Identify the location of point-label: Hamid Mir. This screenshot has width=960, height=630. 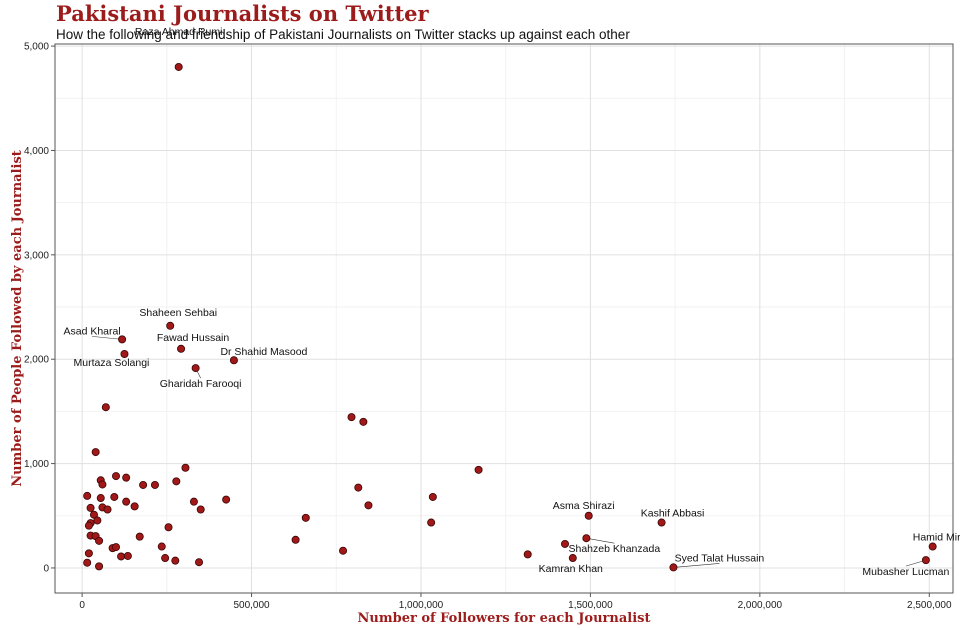
(936, 538).